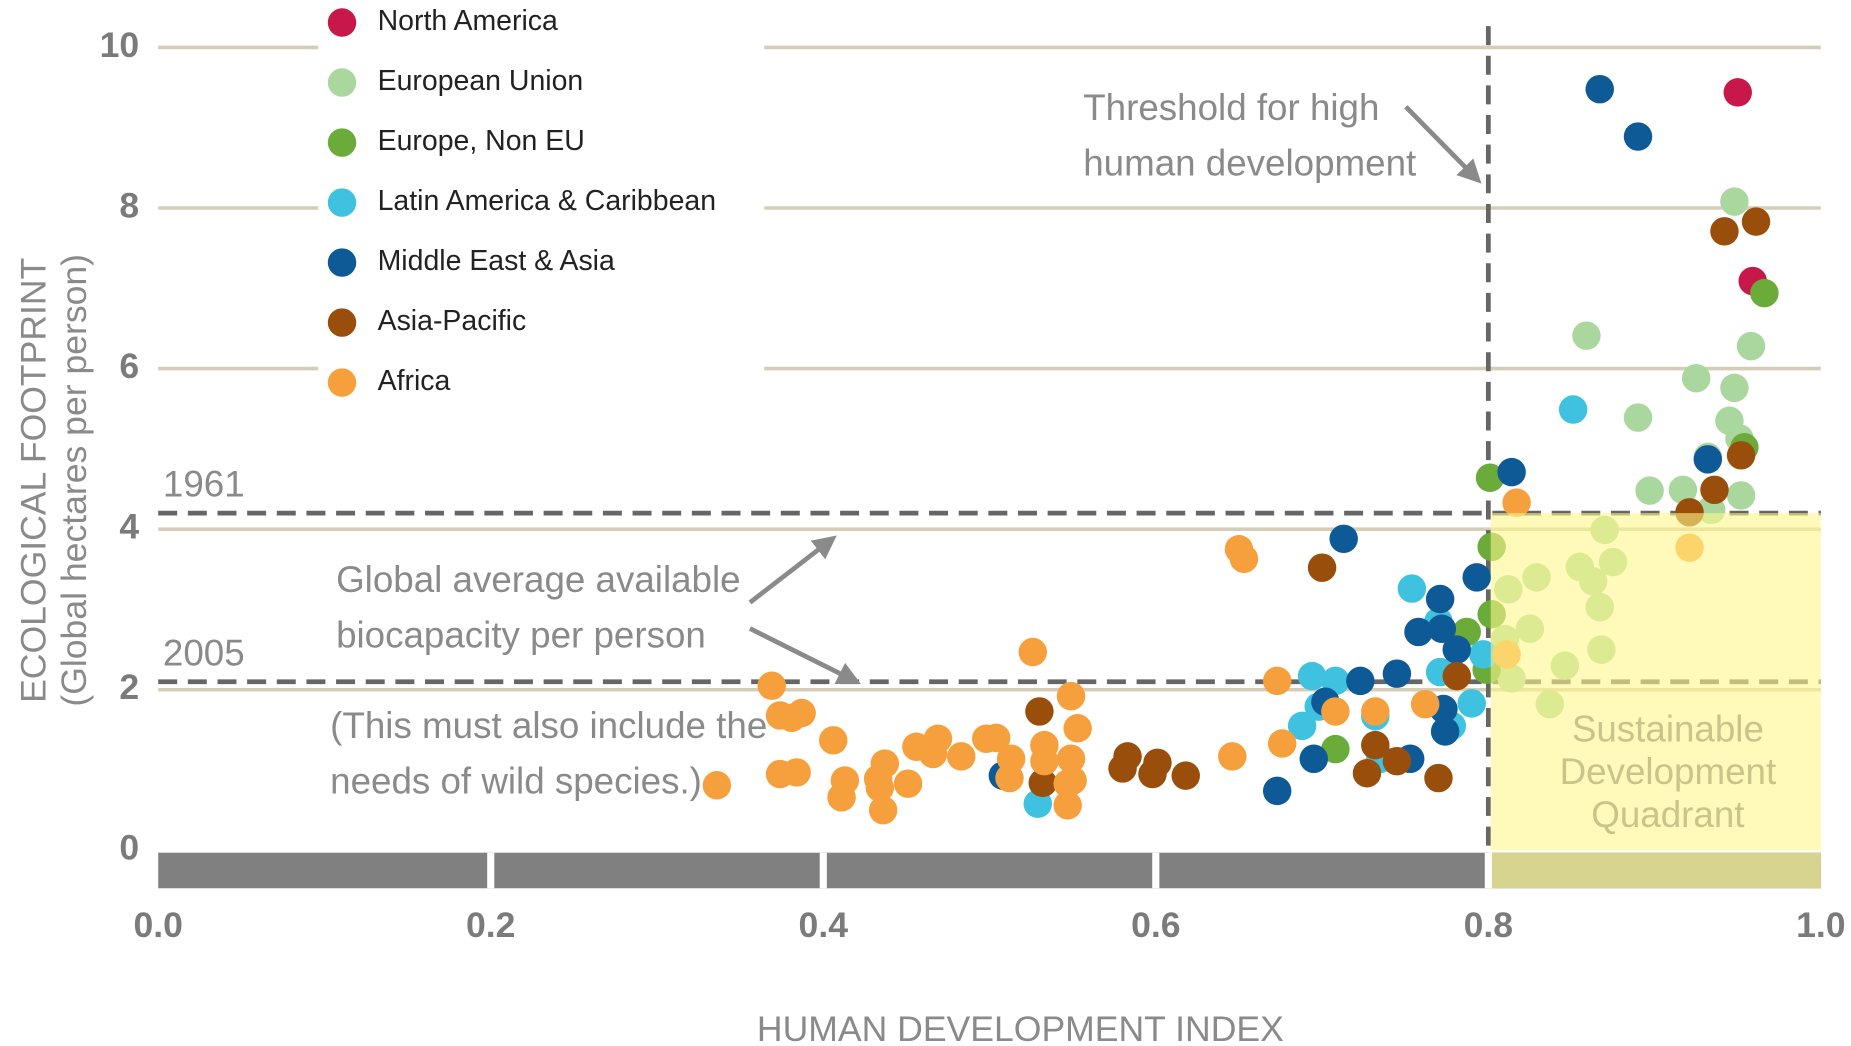 The width and height of the screenshot is (1851, 1046). What do you see at coordinates (490, 925) in the screenshot?
I see `x-tick-label: 0.2` at bounding box center [490, 925].